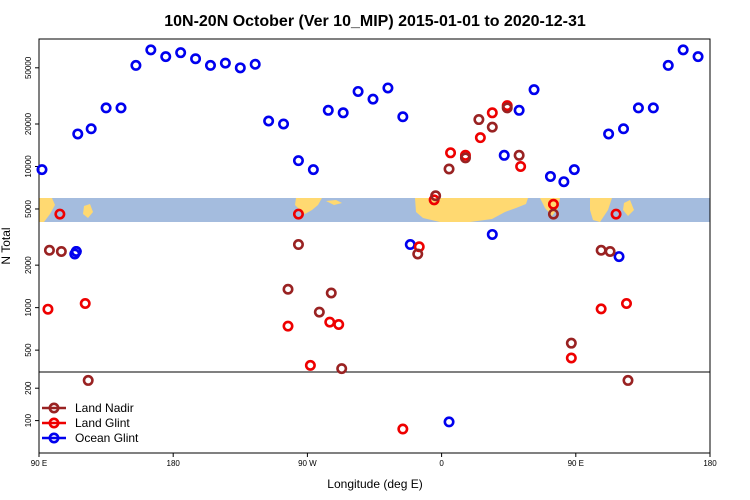 The height and width of the screenshot is (500, 750). Describe the element at coordinates (88, 211) in the screenshot. I see `map-land-pacific-islands` at that location.